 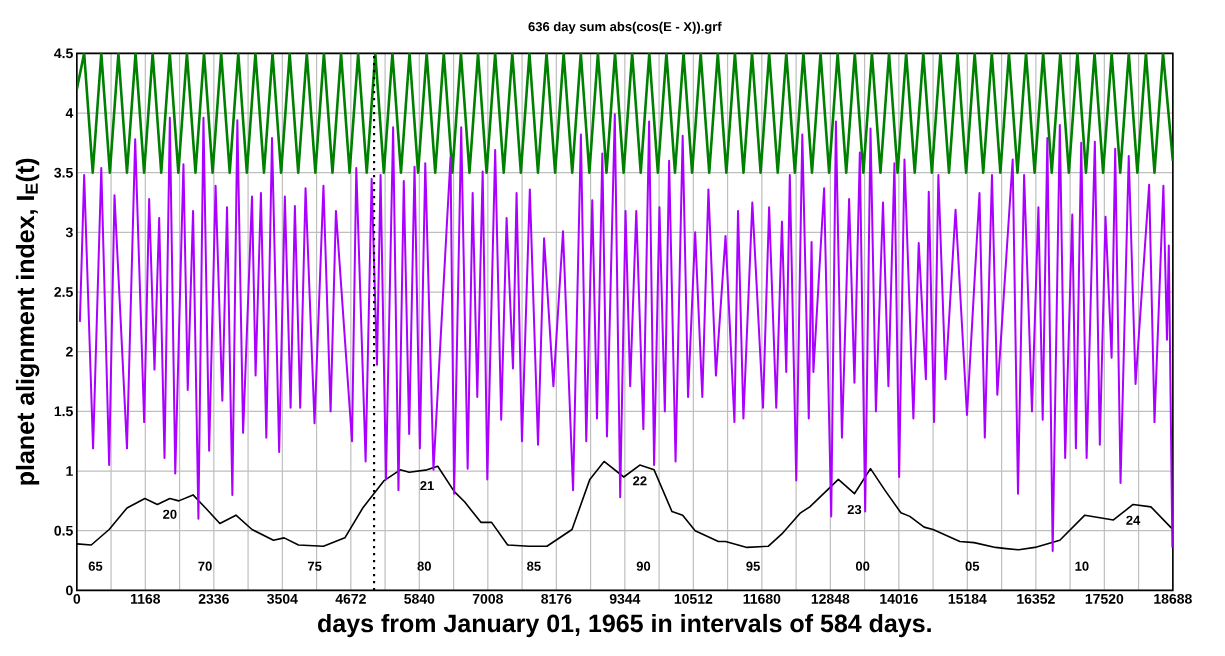 What do you see at coordinates (314, 566) in the screenshot?
I see `annotation: 75` at bounding box center [314, 566].